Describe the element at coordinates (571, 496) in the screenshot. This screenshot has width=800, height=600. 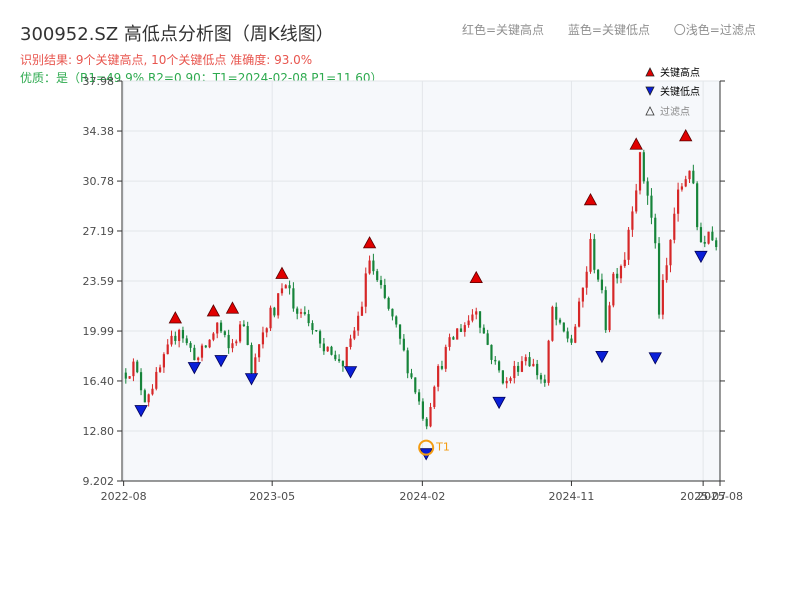
I see `x-tick-label: 2024-11` at that location.